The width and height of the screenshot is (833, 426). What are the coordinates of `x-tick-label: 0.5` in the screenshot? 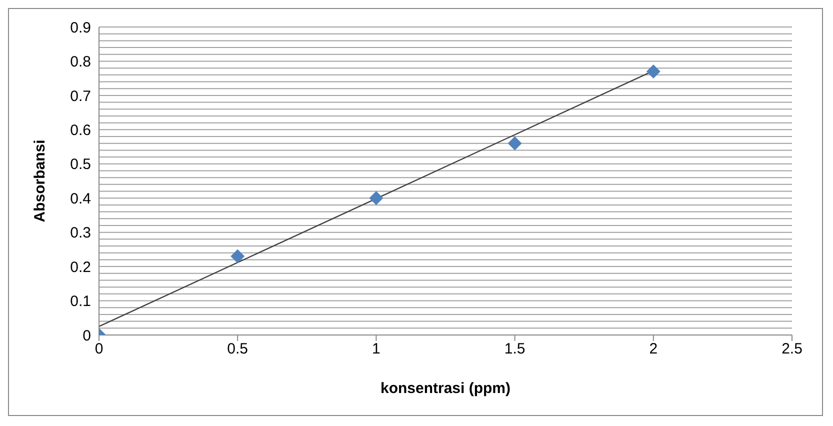 It's located at (237, 349).